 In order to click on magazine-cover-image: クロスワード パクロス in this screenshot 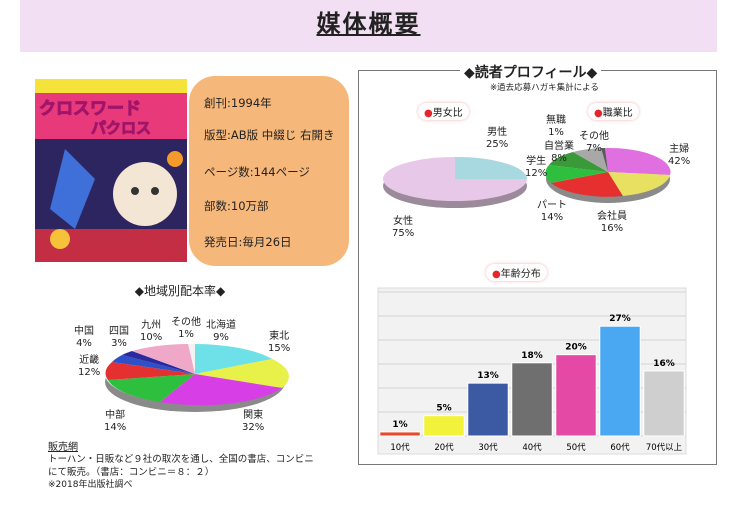, I will do `click(111, 170)`.